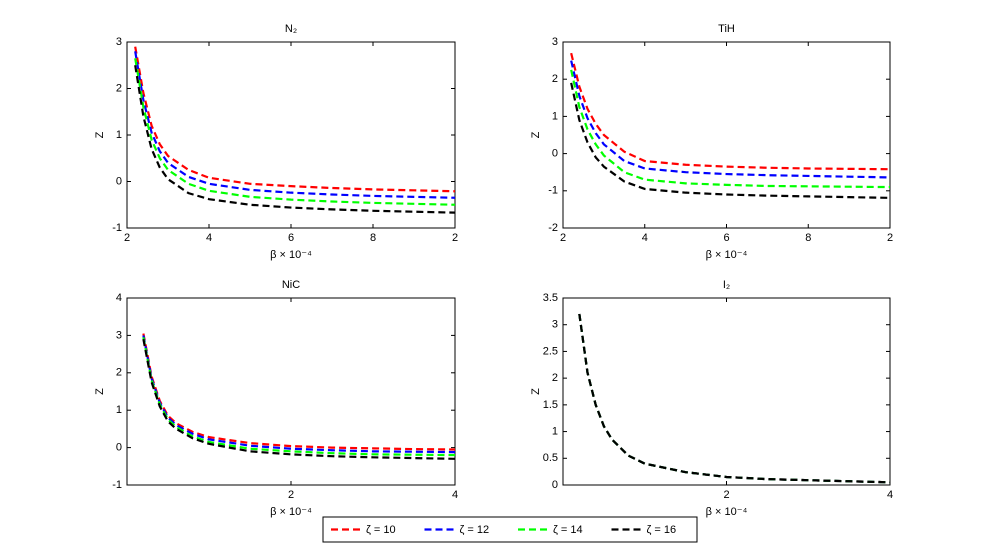 The width and height of the screenshot is (981, 545). Describe the element at coordinates (726, 285) in the screenshot. I see `chart-title: I₂` at that location.